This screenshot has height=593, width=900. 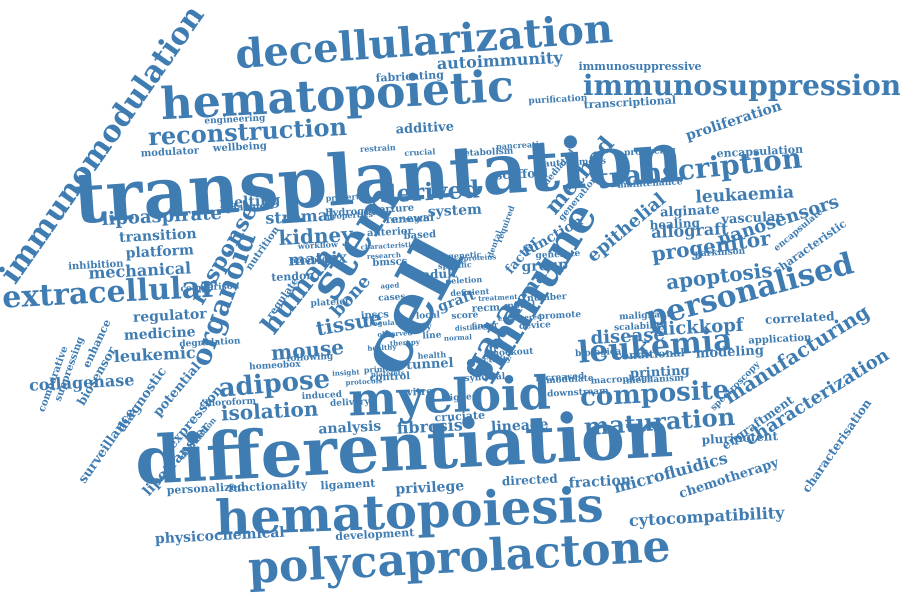 What do you see at coordinates (382, 347) in the screenshot?
I see `word-healthy: healthy` at bounding box center [382, 347].